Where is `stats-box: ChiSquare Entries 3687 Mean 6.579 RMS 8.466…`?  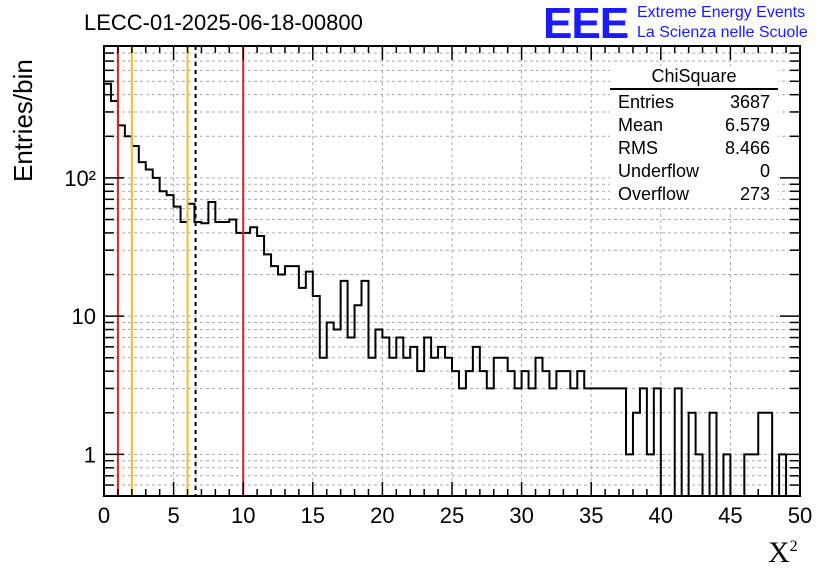
stats-box: ChiSquare Entries 3687 Mean 6.579 RMS 8.466… is located at coordinates (694, 136).